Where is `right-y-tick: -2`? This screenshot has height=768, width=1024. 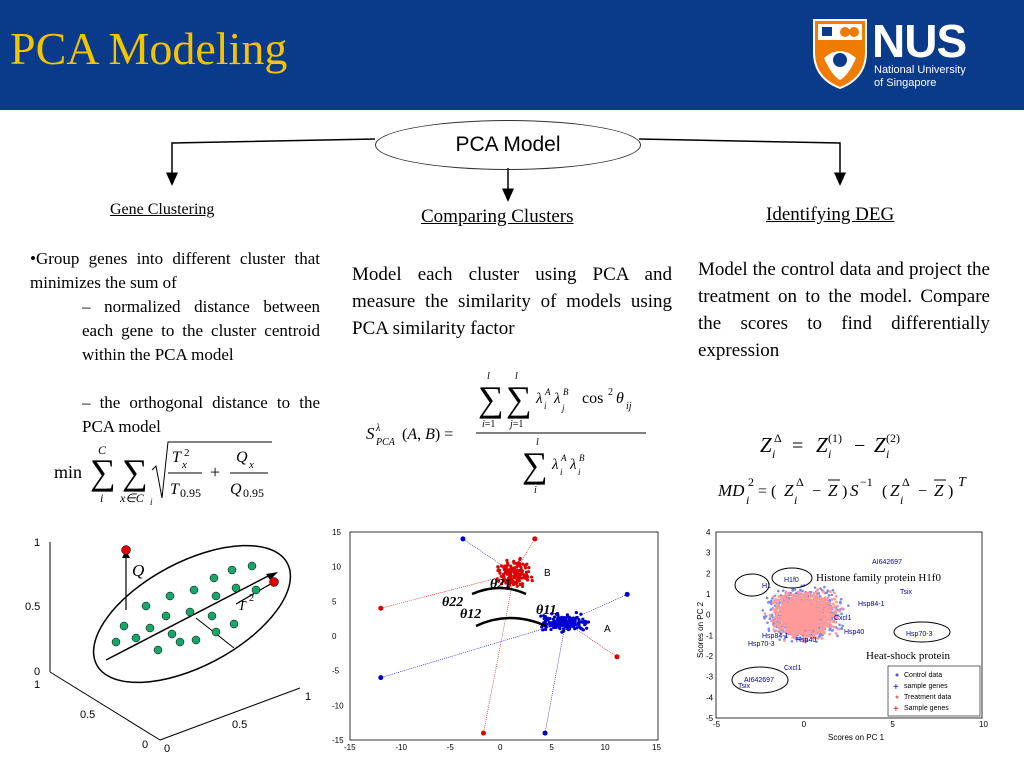 right-y-tick: -2 is located at coordinates (710, 656).